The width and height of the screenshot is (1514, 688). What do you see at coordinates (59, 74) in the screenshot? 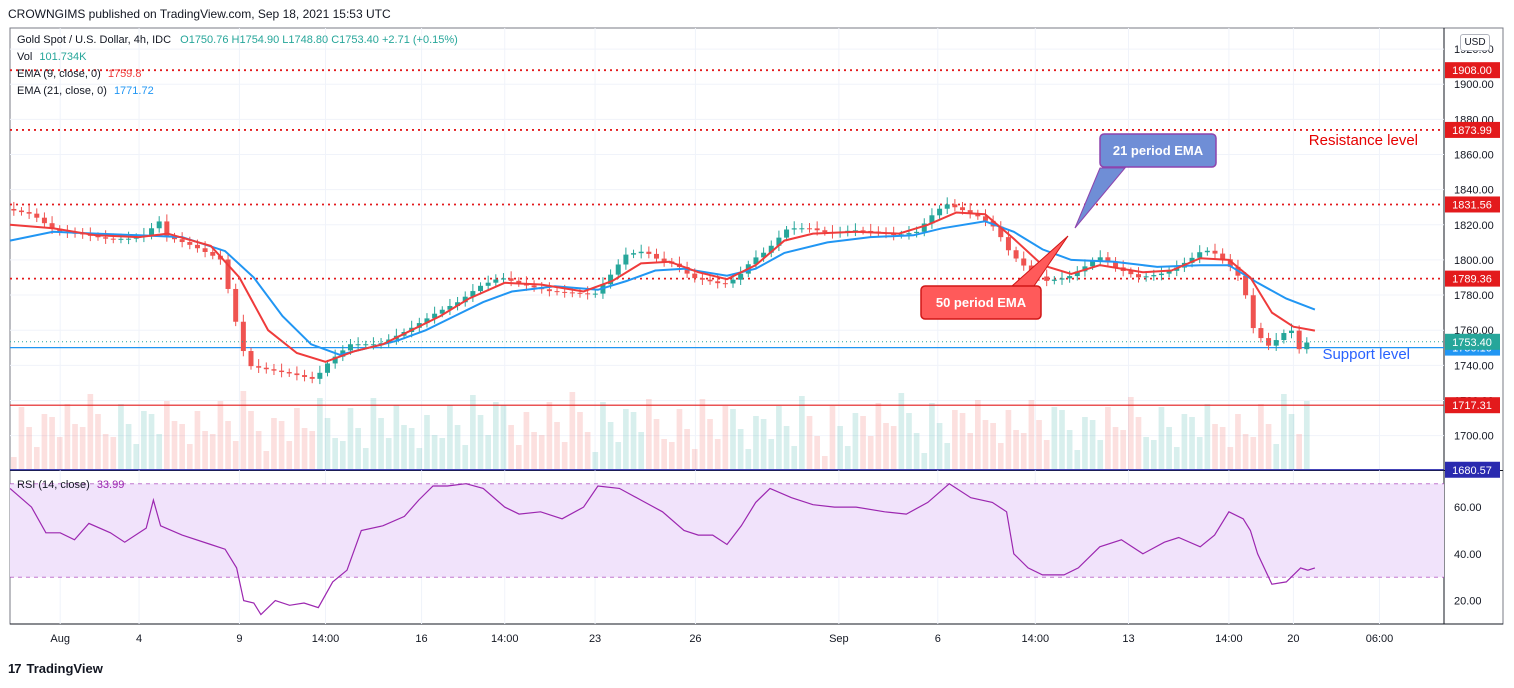
I see `ema9-label: EMA (9, close, 0)` at bounding box center [59, 74].